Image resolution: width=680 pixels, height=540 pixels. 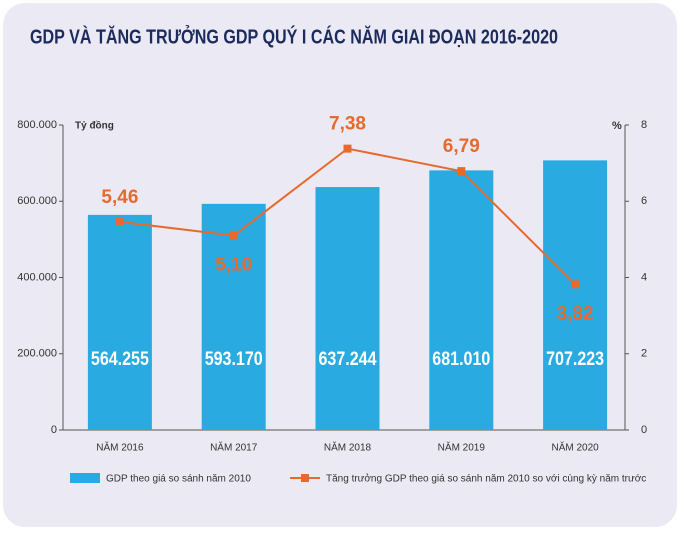 I want to click on line-value-label: 5,46, so click(x=119, y=197).